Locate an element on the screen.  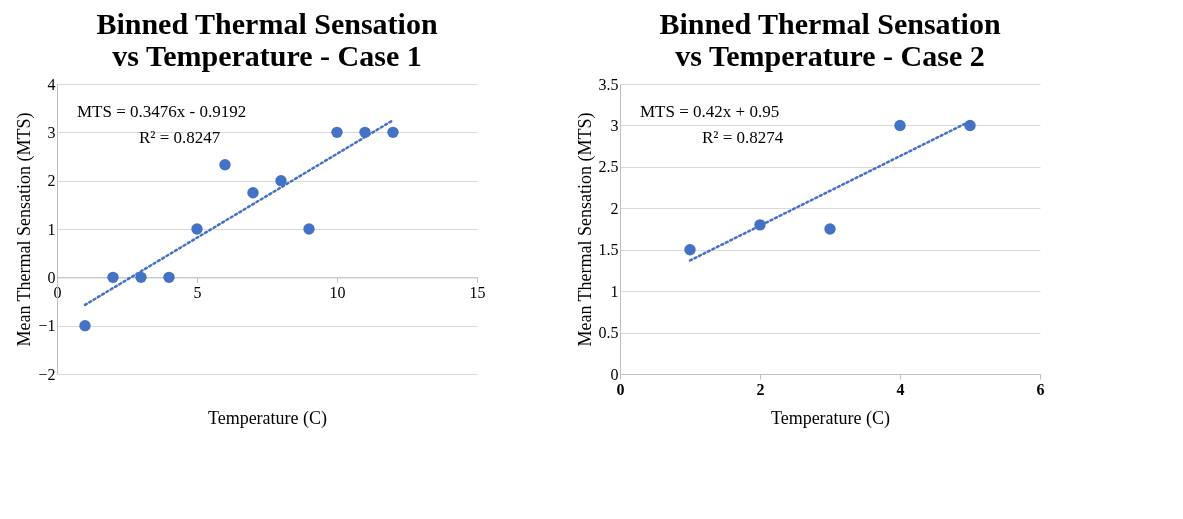
x-tick-label: 10 is located at coordinates (337, 292).